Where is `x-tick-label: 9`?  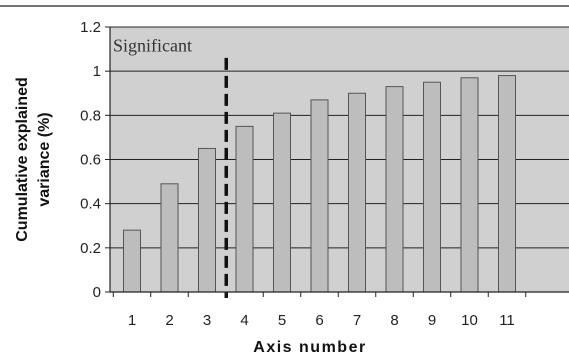 x-tick-label: 9 is located at coordinates (432, 320).